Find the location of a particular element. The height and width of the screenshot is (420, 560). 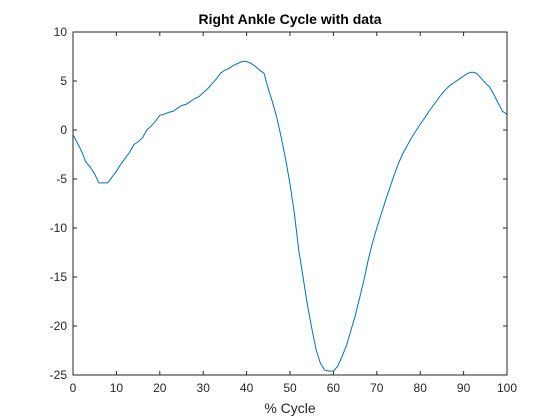

y-tick-label: 10 is located at coordinates (61, 32).